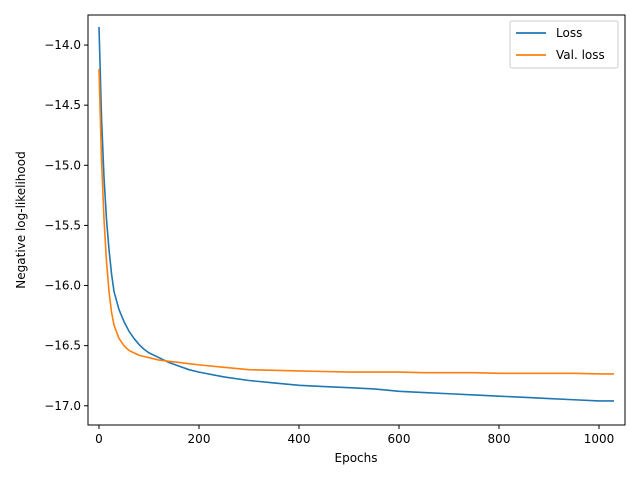 The image size is (640, 480). I want to click on legend: Loss Val. loss, so click(564, 44).